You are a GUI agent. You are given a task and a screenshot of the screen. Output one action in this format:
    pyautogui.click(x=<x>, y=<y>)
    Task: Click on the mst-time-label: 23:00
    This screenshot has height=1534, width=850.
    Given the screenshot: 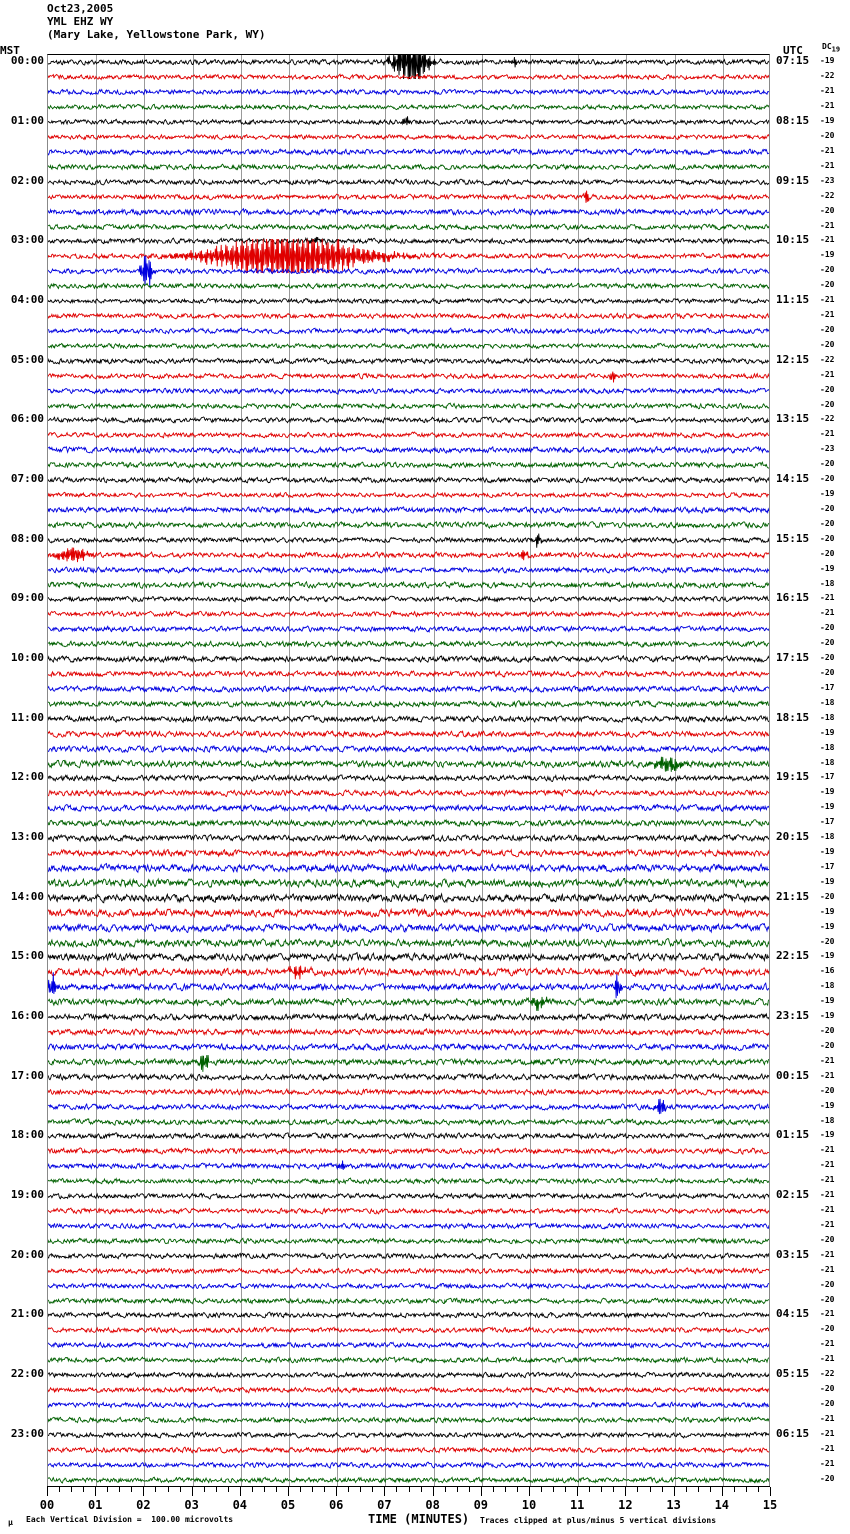 What is the action you would take?
    pyautogui.click(x=27, y=1433)
    